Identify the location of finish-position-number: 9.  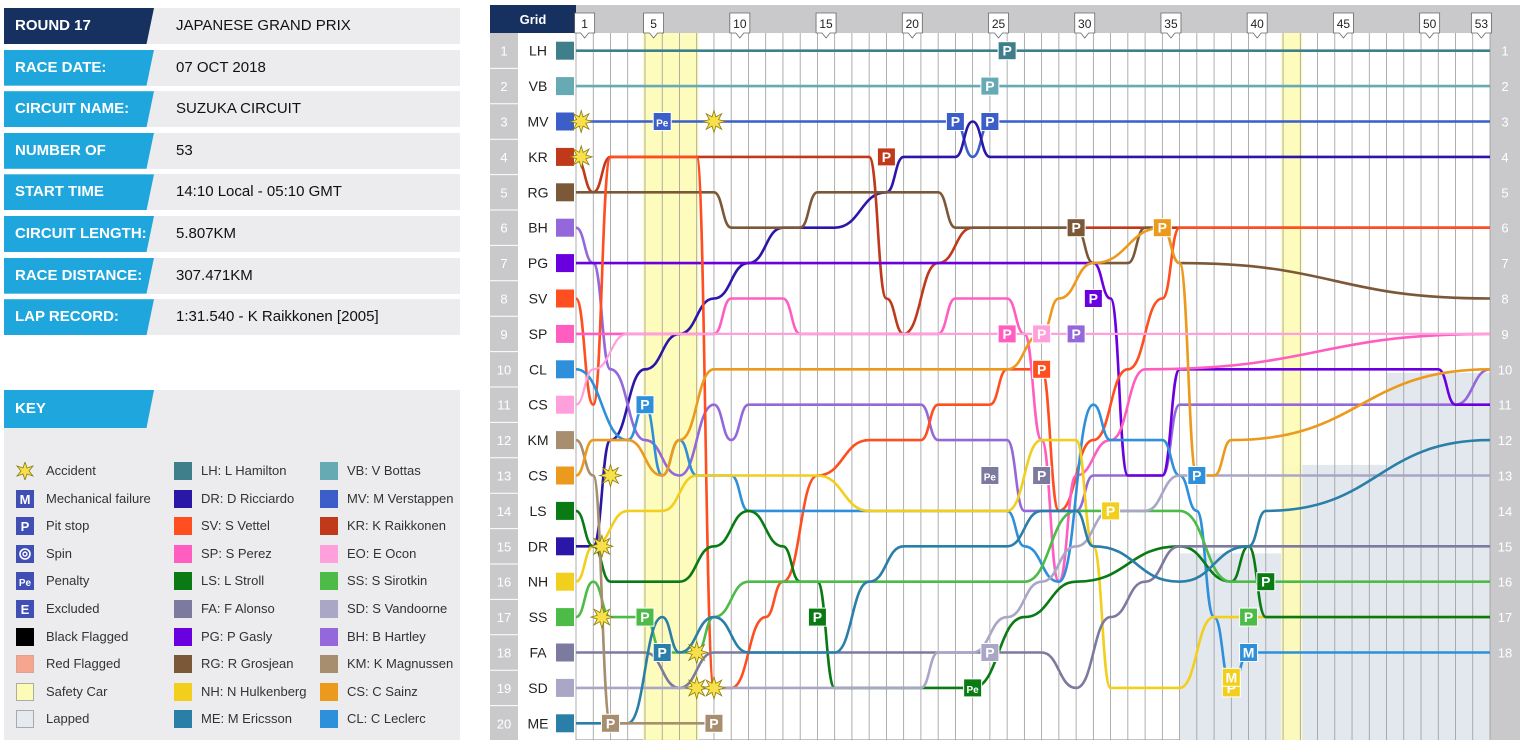
(1504, 334).